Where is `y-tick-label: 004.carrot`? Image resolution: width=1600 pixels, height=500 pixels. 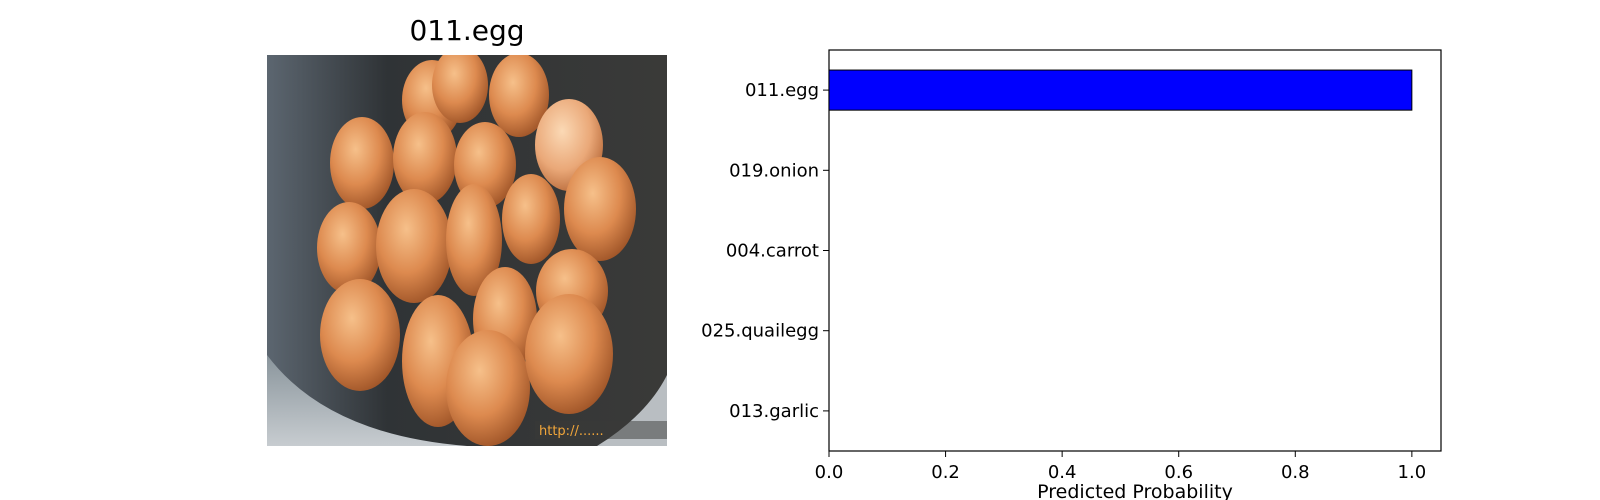 y-tick-label: 004.carrot is located at coordinates (772, 251).